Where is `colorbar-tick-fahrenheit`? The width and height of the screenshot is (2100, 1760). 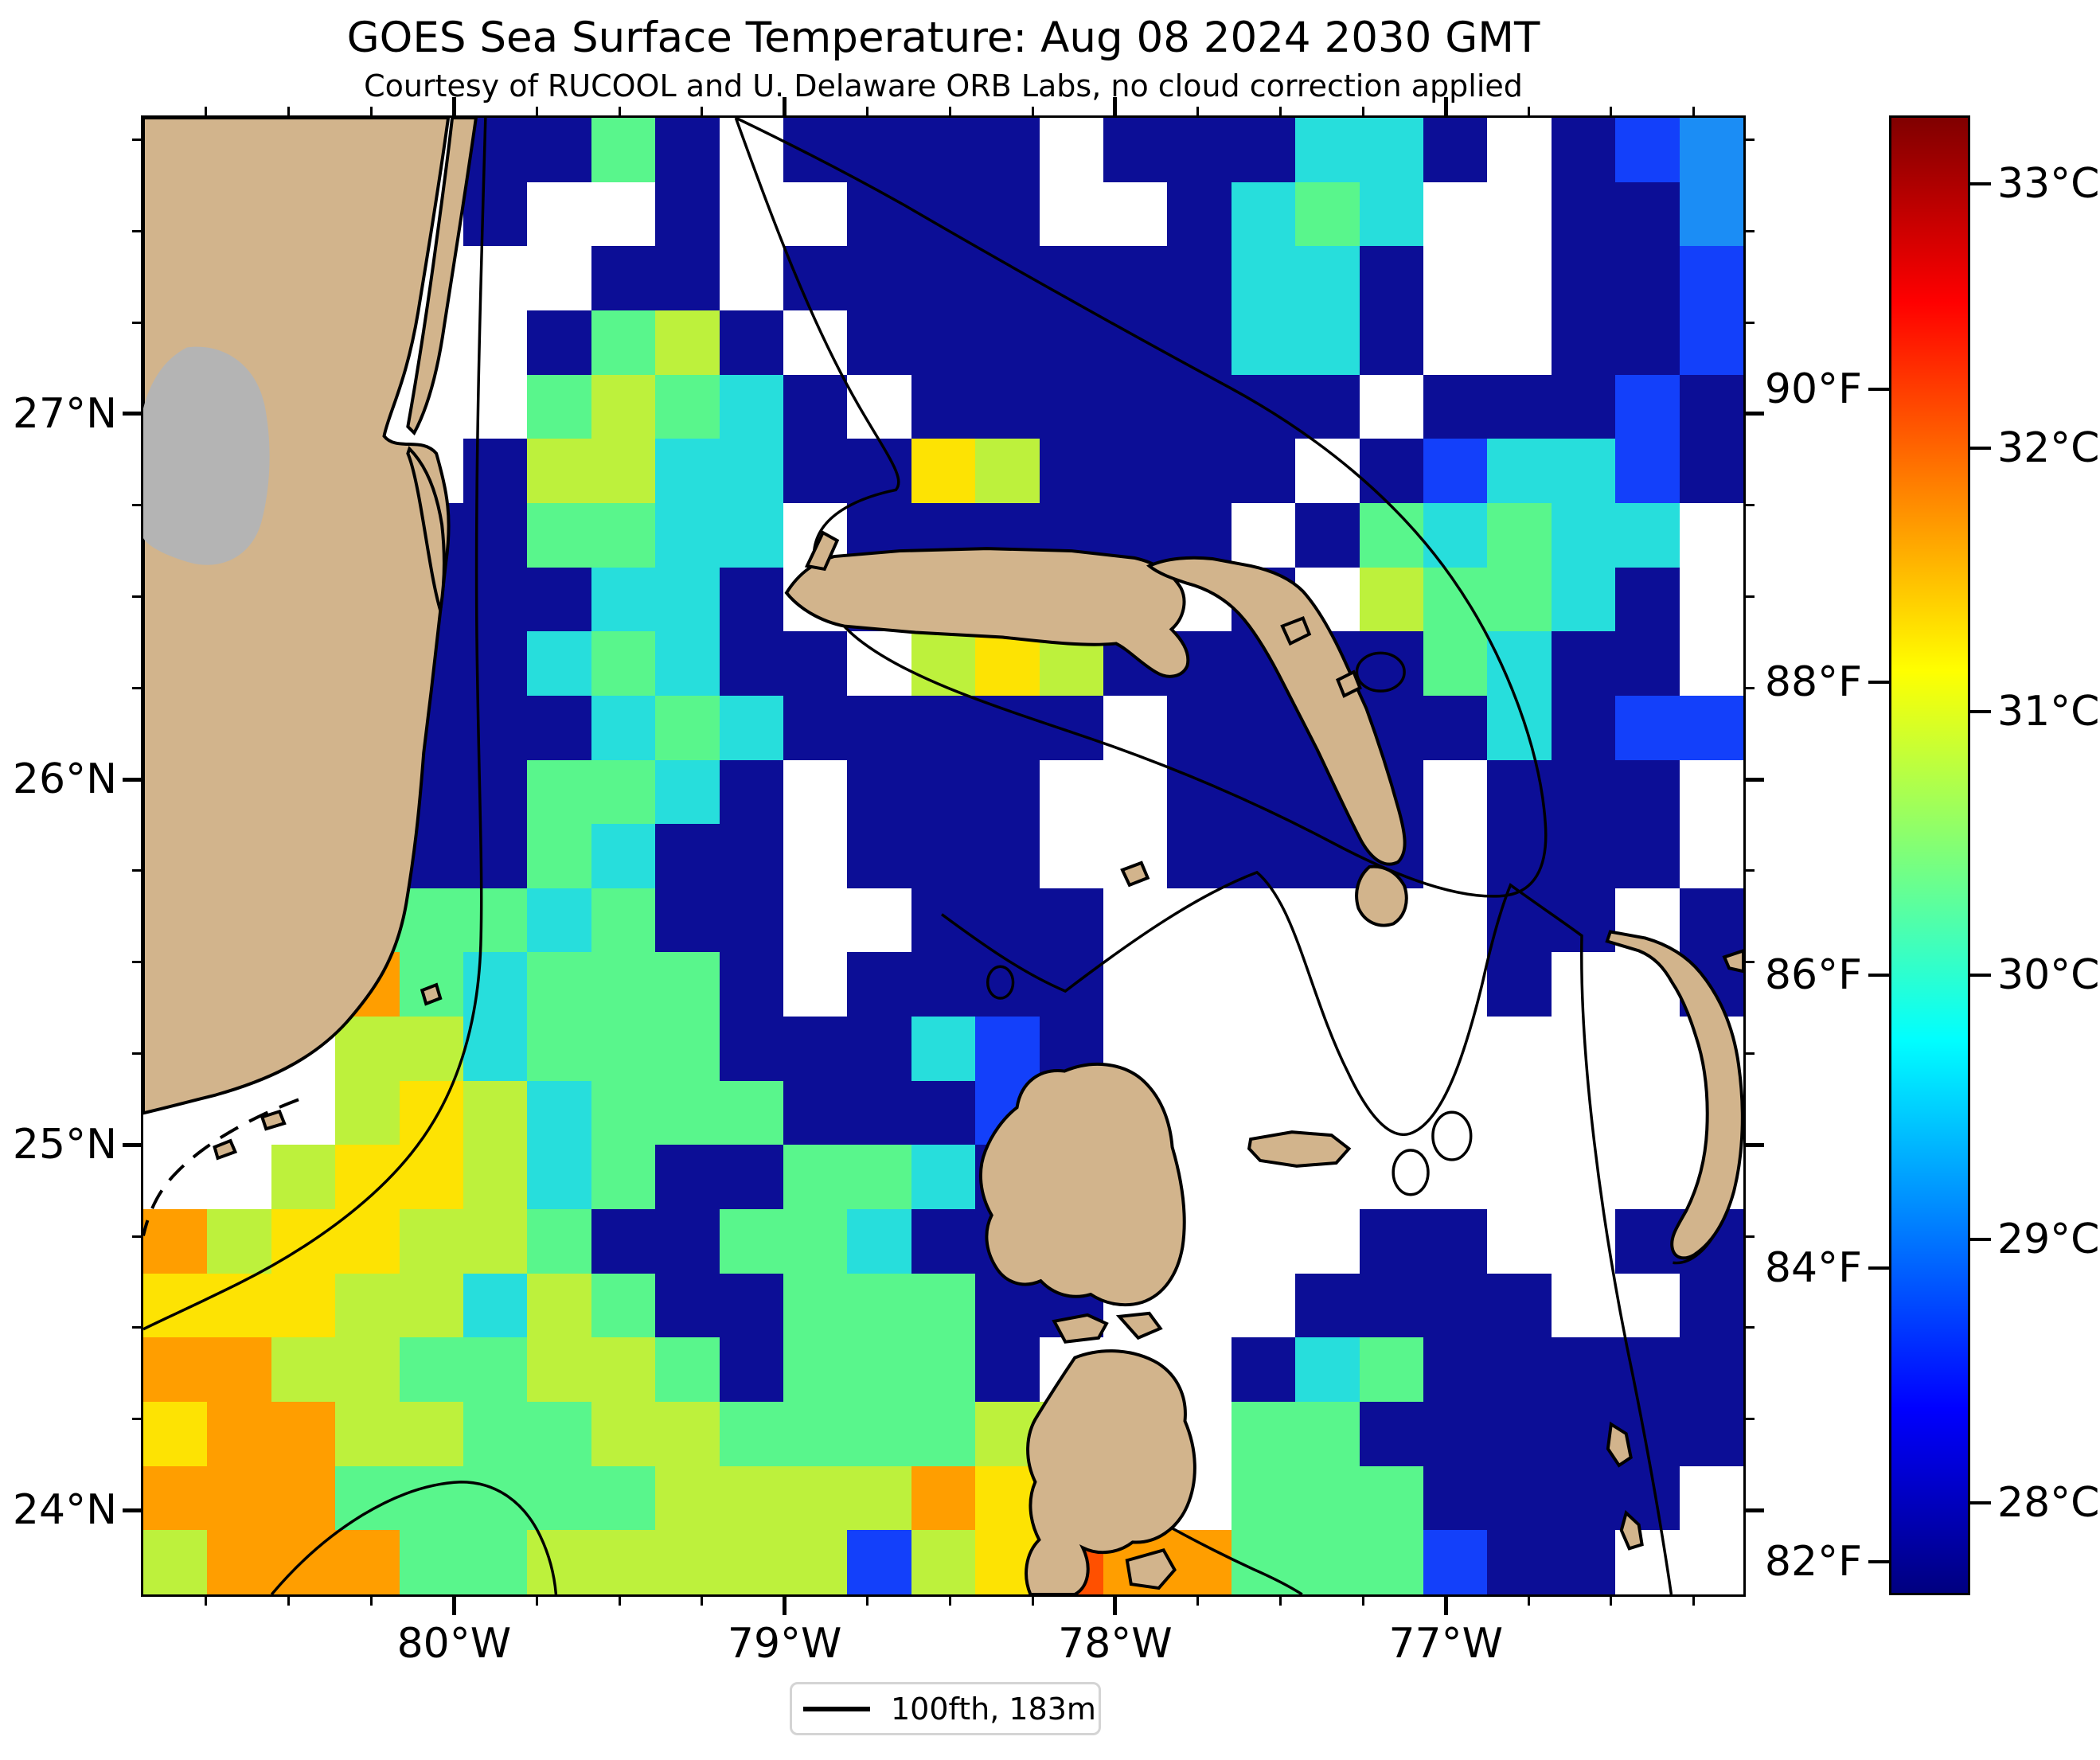 colorbar-tick-fahrenheit is located at coordinates (1878, 389).